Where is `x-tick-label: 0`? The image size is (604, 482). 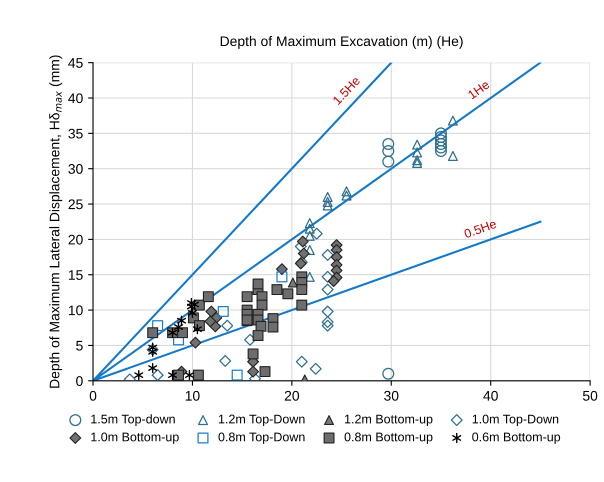
x-tick-label: 0 is located at coordinates (93, 395).